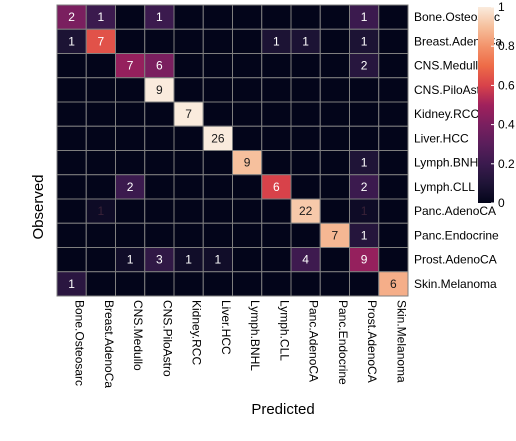  I want to click on cell-value-label: 3, so click(159, 260).